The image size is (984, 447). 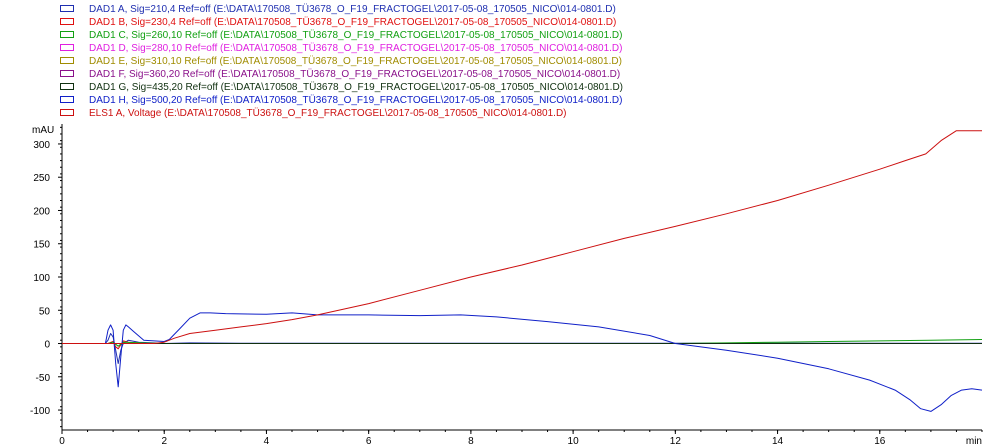 I want to click on y-tick-label: -100, so click(x=40, y=411).